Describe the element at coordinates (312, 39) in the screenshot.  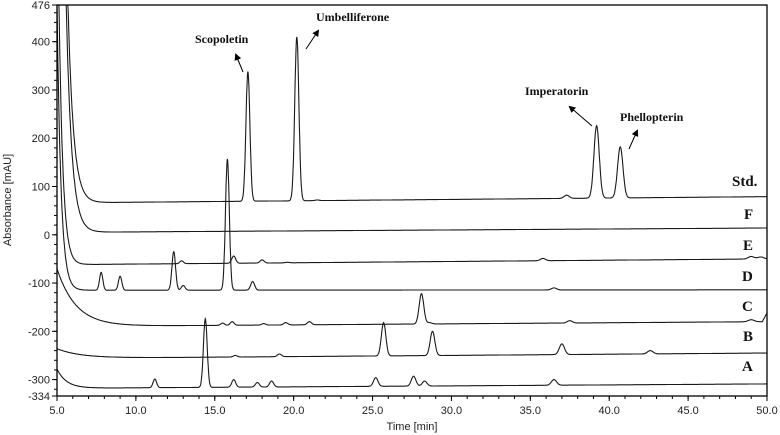
I see `arrow-umbelliferone` at that location.